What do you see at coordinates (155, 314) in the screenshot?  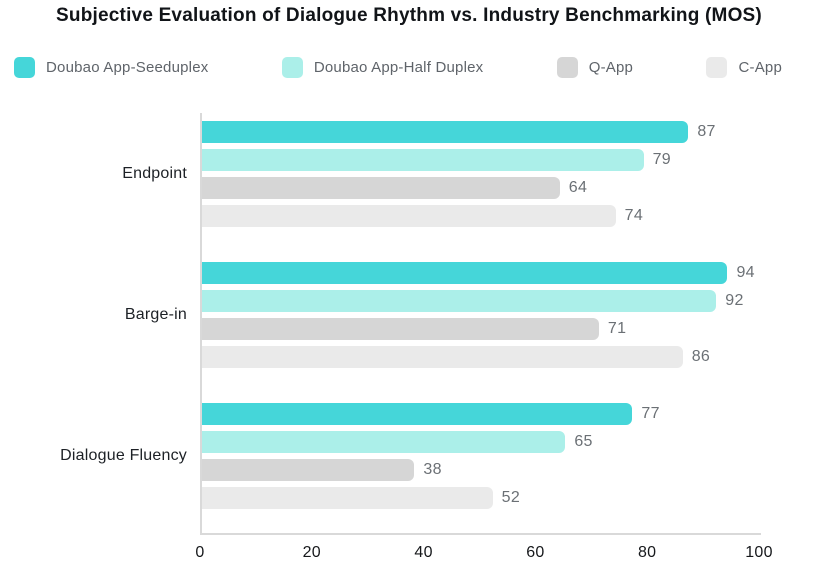 I see `category-label: Barge-in` at bounding box center [155, 314].